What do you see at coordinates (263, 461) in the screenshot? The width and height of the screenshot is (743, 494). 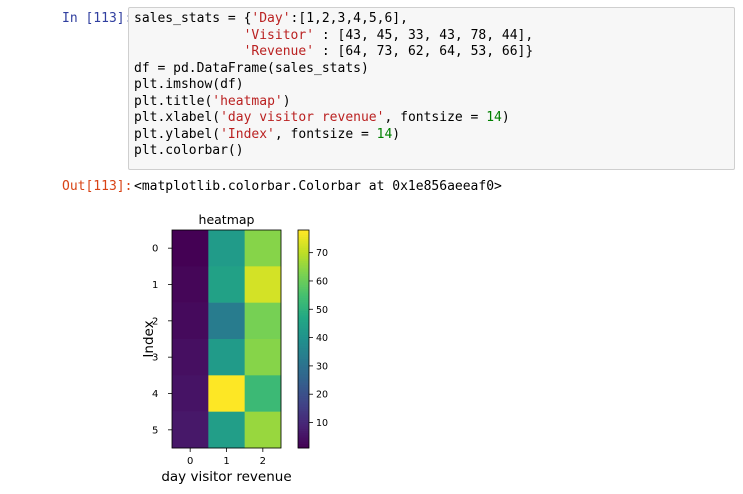 I see `x-tick-label: 2` at bounding box center [263, 461].